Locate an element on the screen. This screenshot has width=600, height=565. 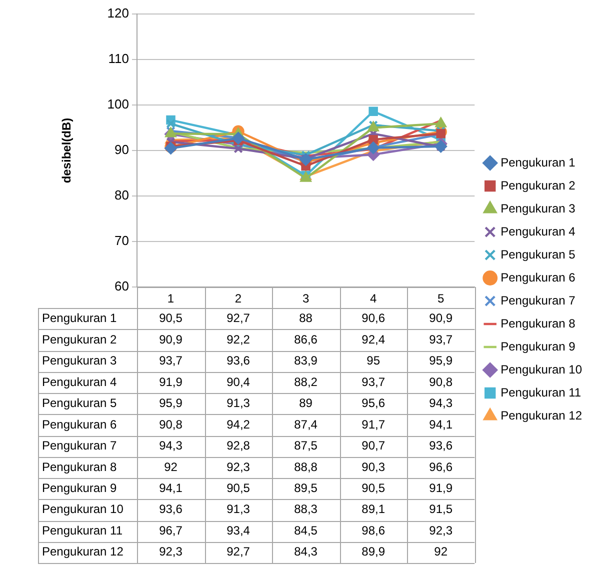
data-label: 87,5 is located at coordinates (306, 445).